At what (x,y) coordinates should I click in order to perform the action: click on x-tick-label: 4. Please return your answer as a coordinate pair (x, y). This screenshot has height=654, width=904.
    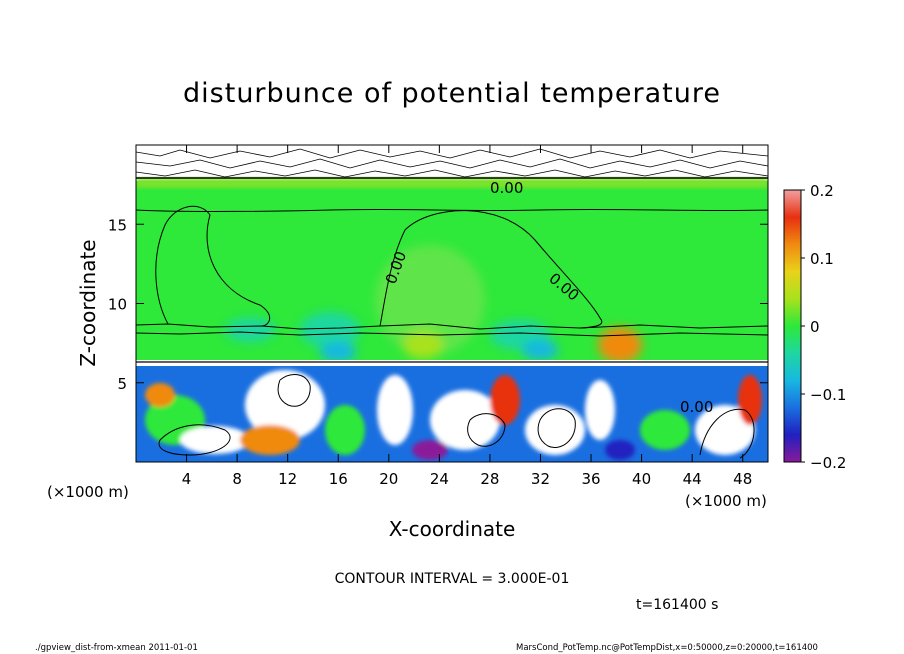
    Looking at the image, I should click on (187, 479).